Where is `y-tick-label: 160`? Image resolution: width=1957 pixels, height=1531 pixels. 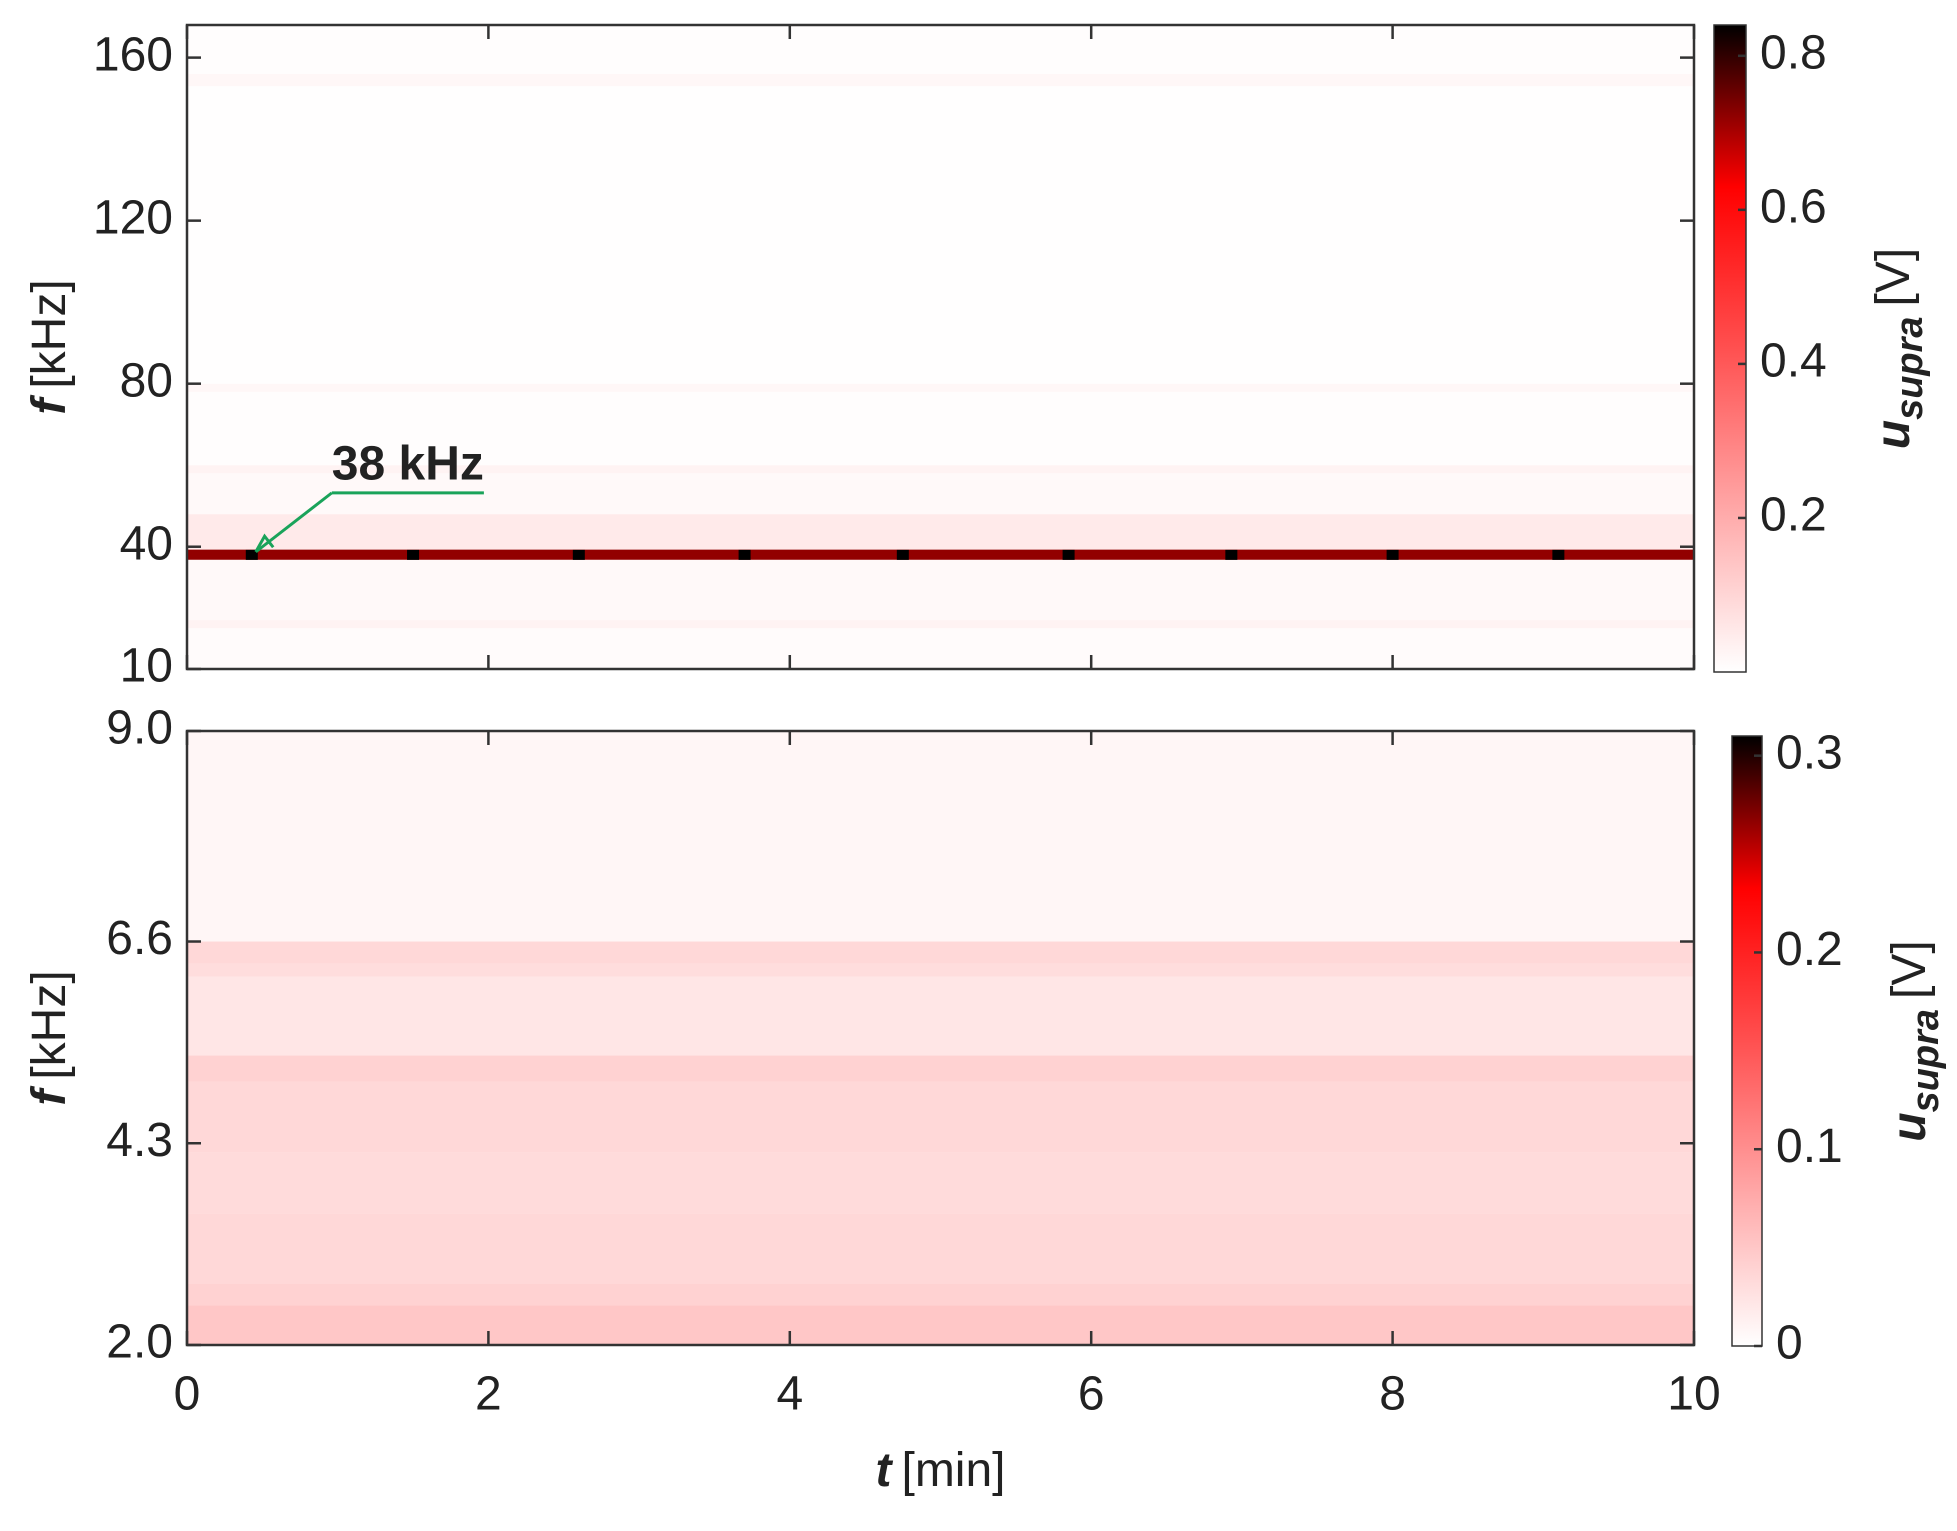 y-tick-label: 160 is located at coordinates (133, 54).